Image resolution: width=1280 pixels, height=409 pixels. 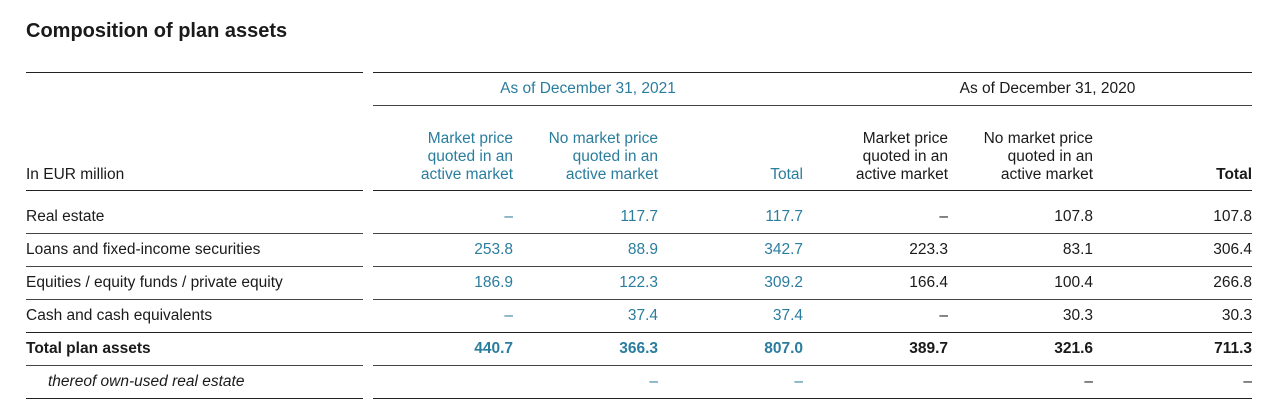 I want to click on period-header-2021: As of December 31, 2021, so click(x=588, y=89).